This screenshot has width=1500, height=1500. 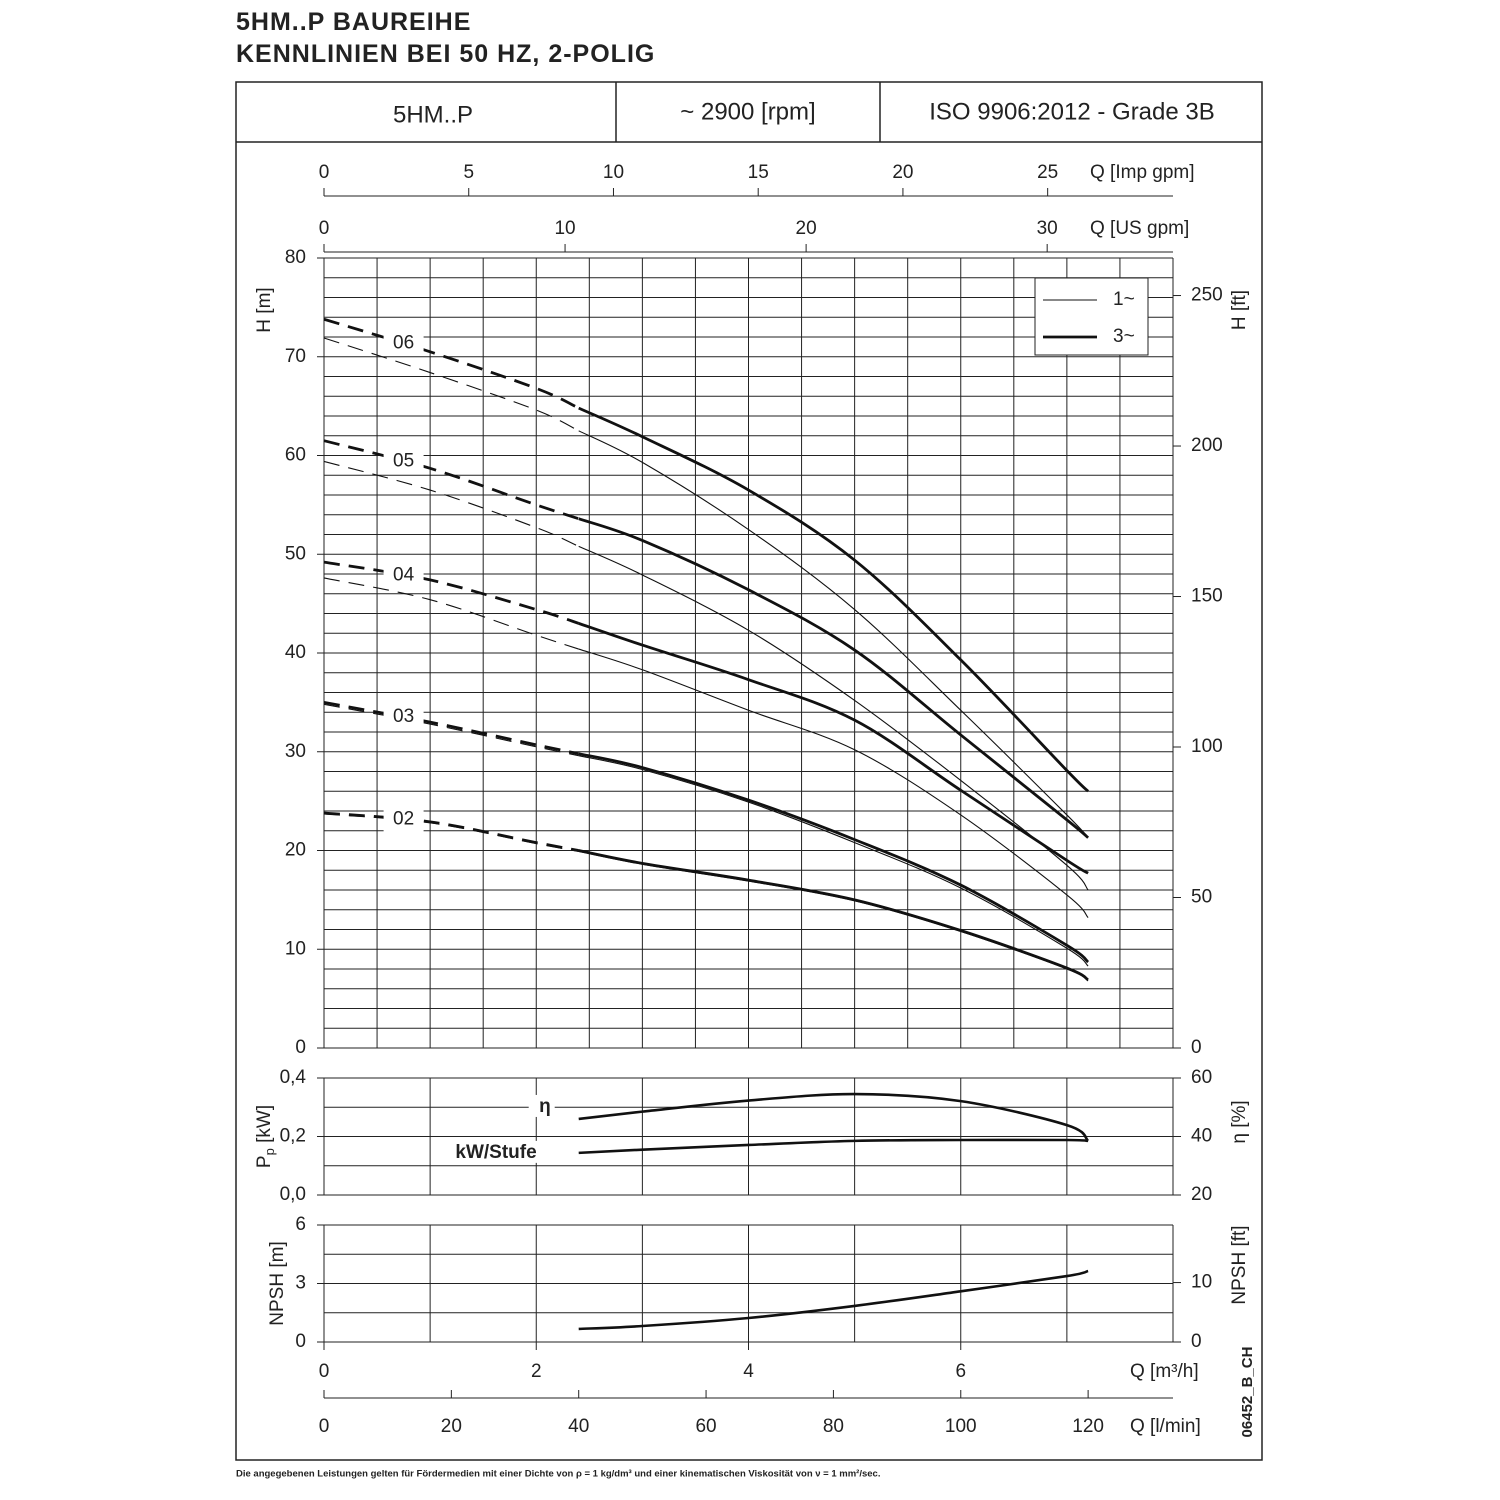 I want to click on curve-label: 04, so click(x=404, y=574).